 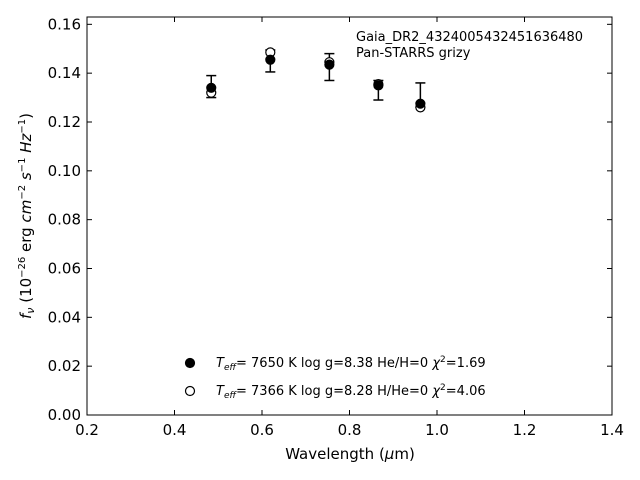 What do you see at coordinates (190, 391) in the screenshot?
I see `legend-marker-open` at bounding box center [190, 391].